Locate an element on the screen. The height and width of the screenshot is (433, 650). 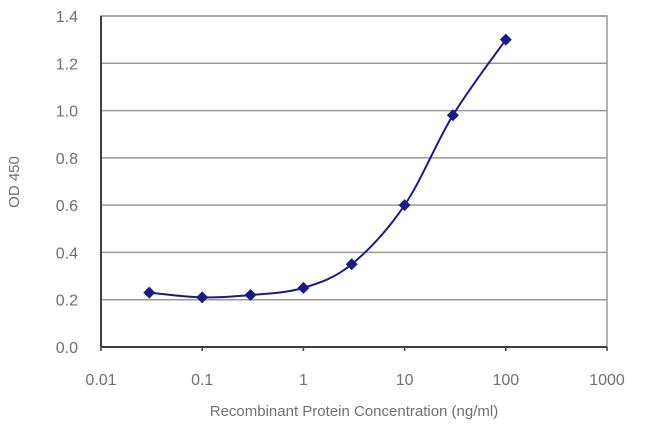
y-tick-label: 0.8 is located at coordinates (67, 159).